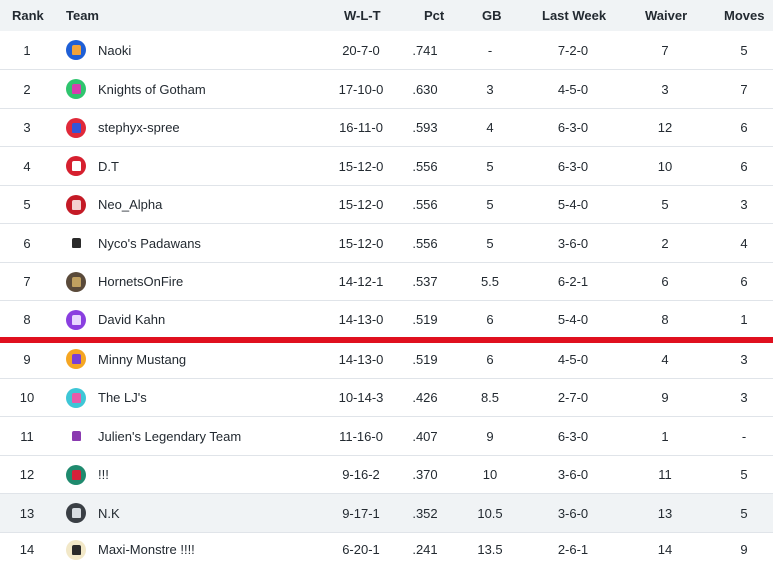 The height and width of the screenshot is (566, 773). What do you see at coordinates (206, 50) in the screenshot?
I see `team-cell: Naoki` at bounding box center [206, 50].